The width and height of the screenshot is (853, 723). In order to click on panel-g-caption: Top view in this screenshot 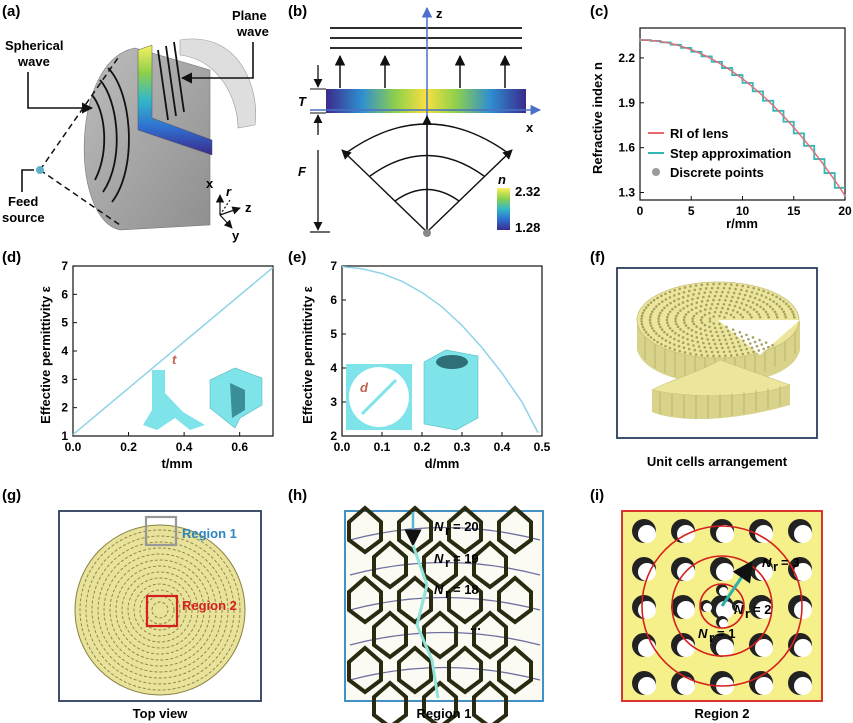, I will do `click(161, 713)`.